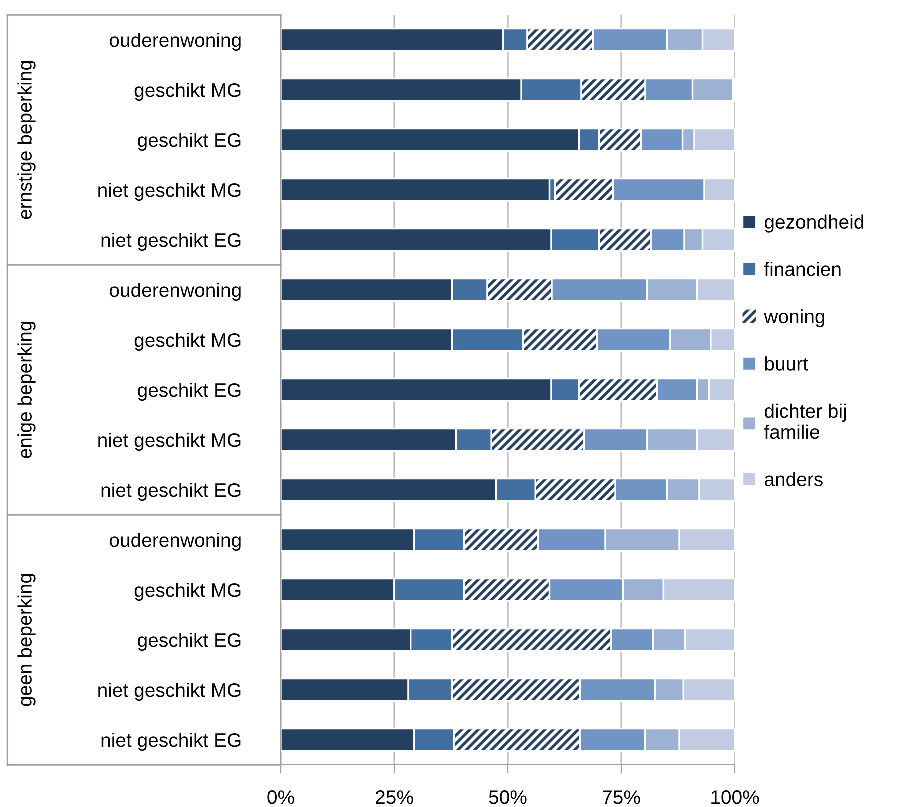 This screenshot has width=915, height=807. What do you see at coordinates (786, 363) in the screenshot?
I see `legend-label: buurt` at bounding box center [786, 363].